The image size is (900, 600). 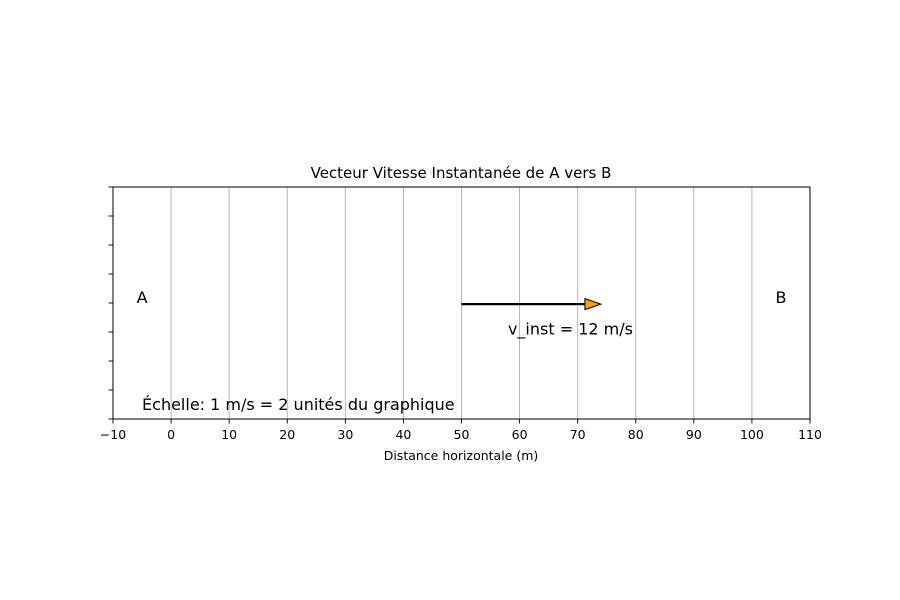 I want to click on x-tick-label: 40, so click(x=403, y=434).